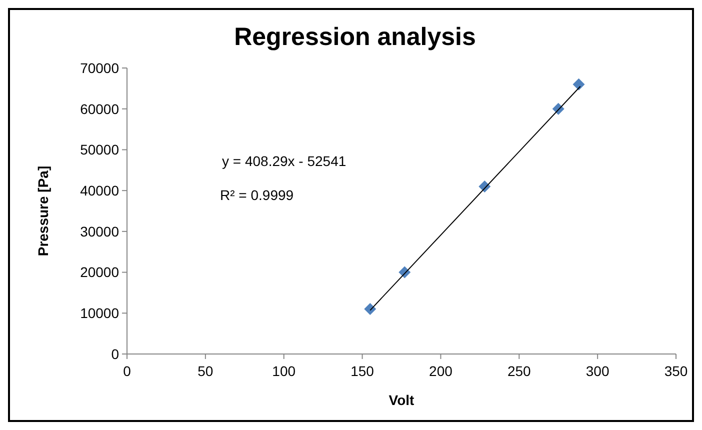 This screenshot has height=430, width=702. What do you see at coordinates (127, 371) in the screenshot?
I see `x-tick-label: 0` at bounding box center [127, 371].